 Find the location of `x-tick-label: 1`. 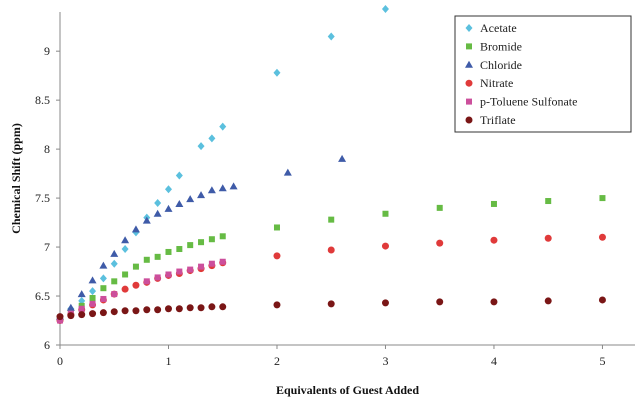

x-tick-label: 1 is located at coordinates (168, 361).